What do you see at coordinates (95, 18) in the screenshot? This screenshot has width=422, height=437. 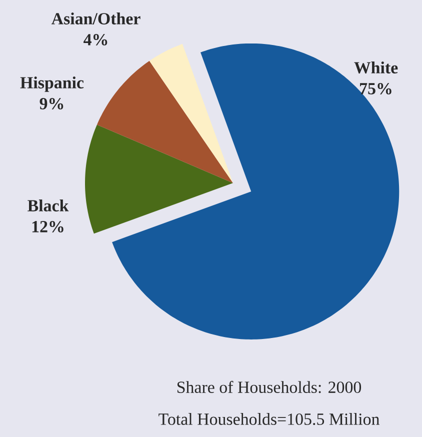 I see `slice-label: Asian/Other` at bounding box center [95, 18].